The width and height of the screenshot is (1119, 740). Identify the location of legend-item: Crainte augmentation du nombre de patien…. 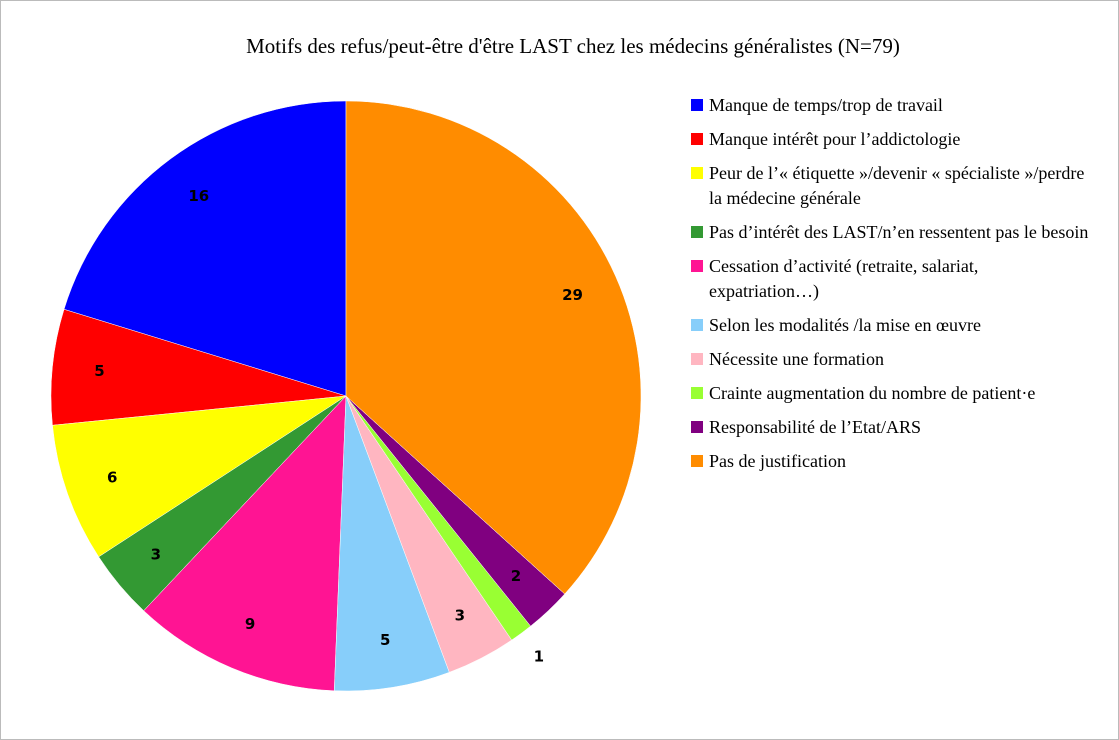
(891, 393).